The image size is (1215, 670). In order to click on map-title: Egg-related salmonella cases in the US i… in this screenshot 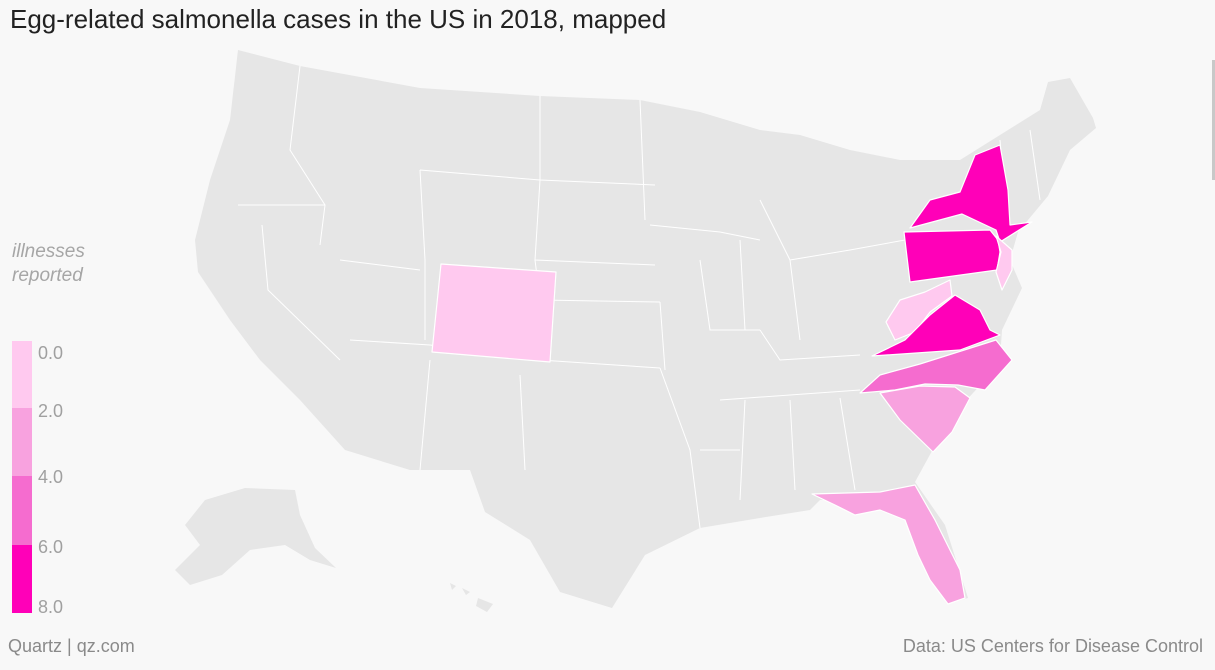, I will do `click(338, 19)`.